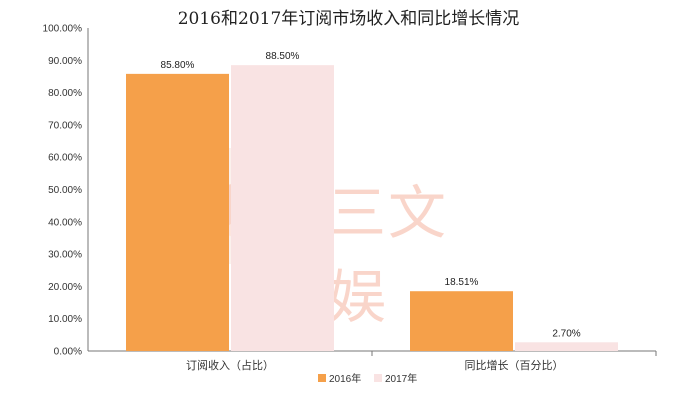 The width and height of the screenshot is (697, 413). I want to click on y-tick-label: 40.00%, so click(65, 222).